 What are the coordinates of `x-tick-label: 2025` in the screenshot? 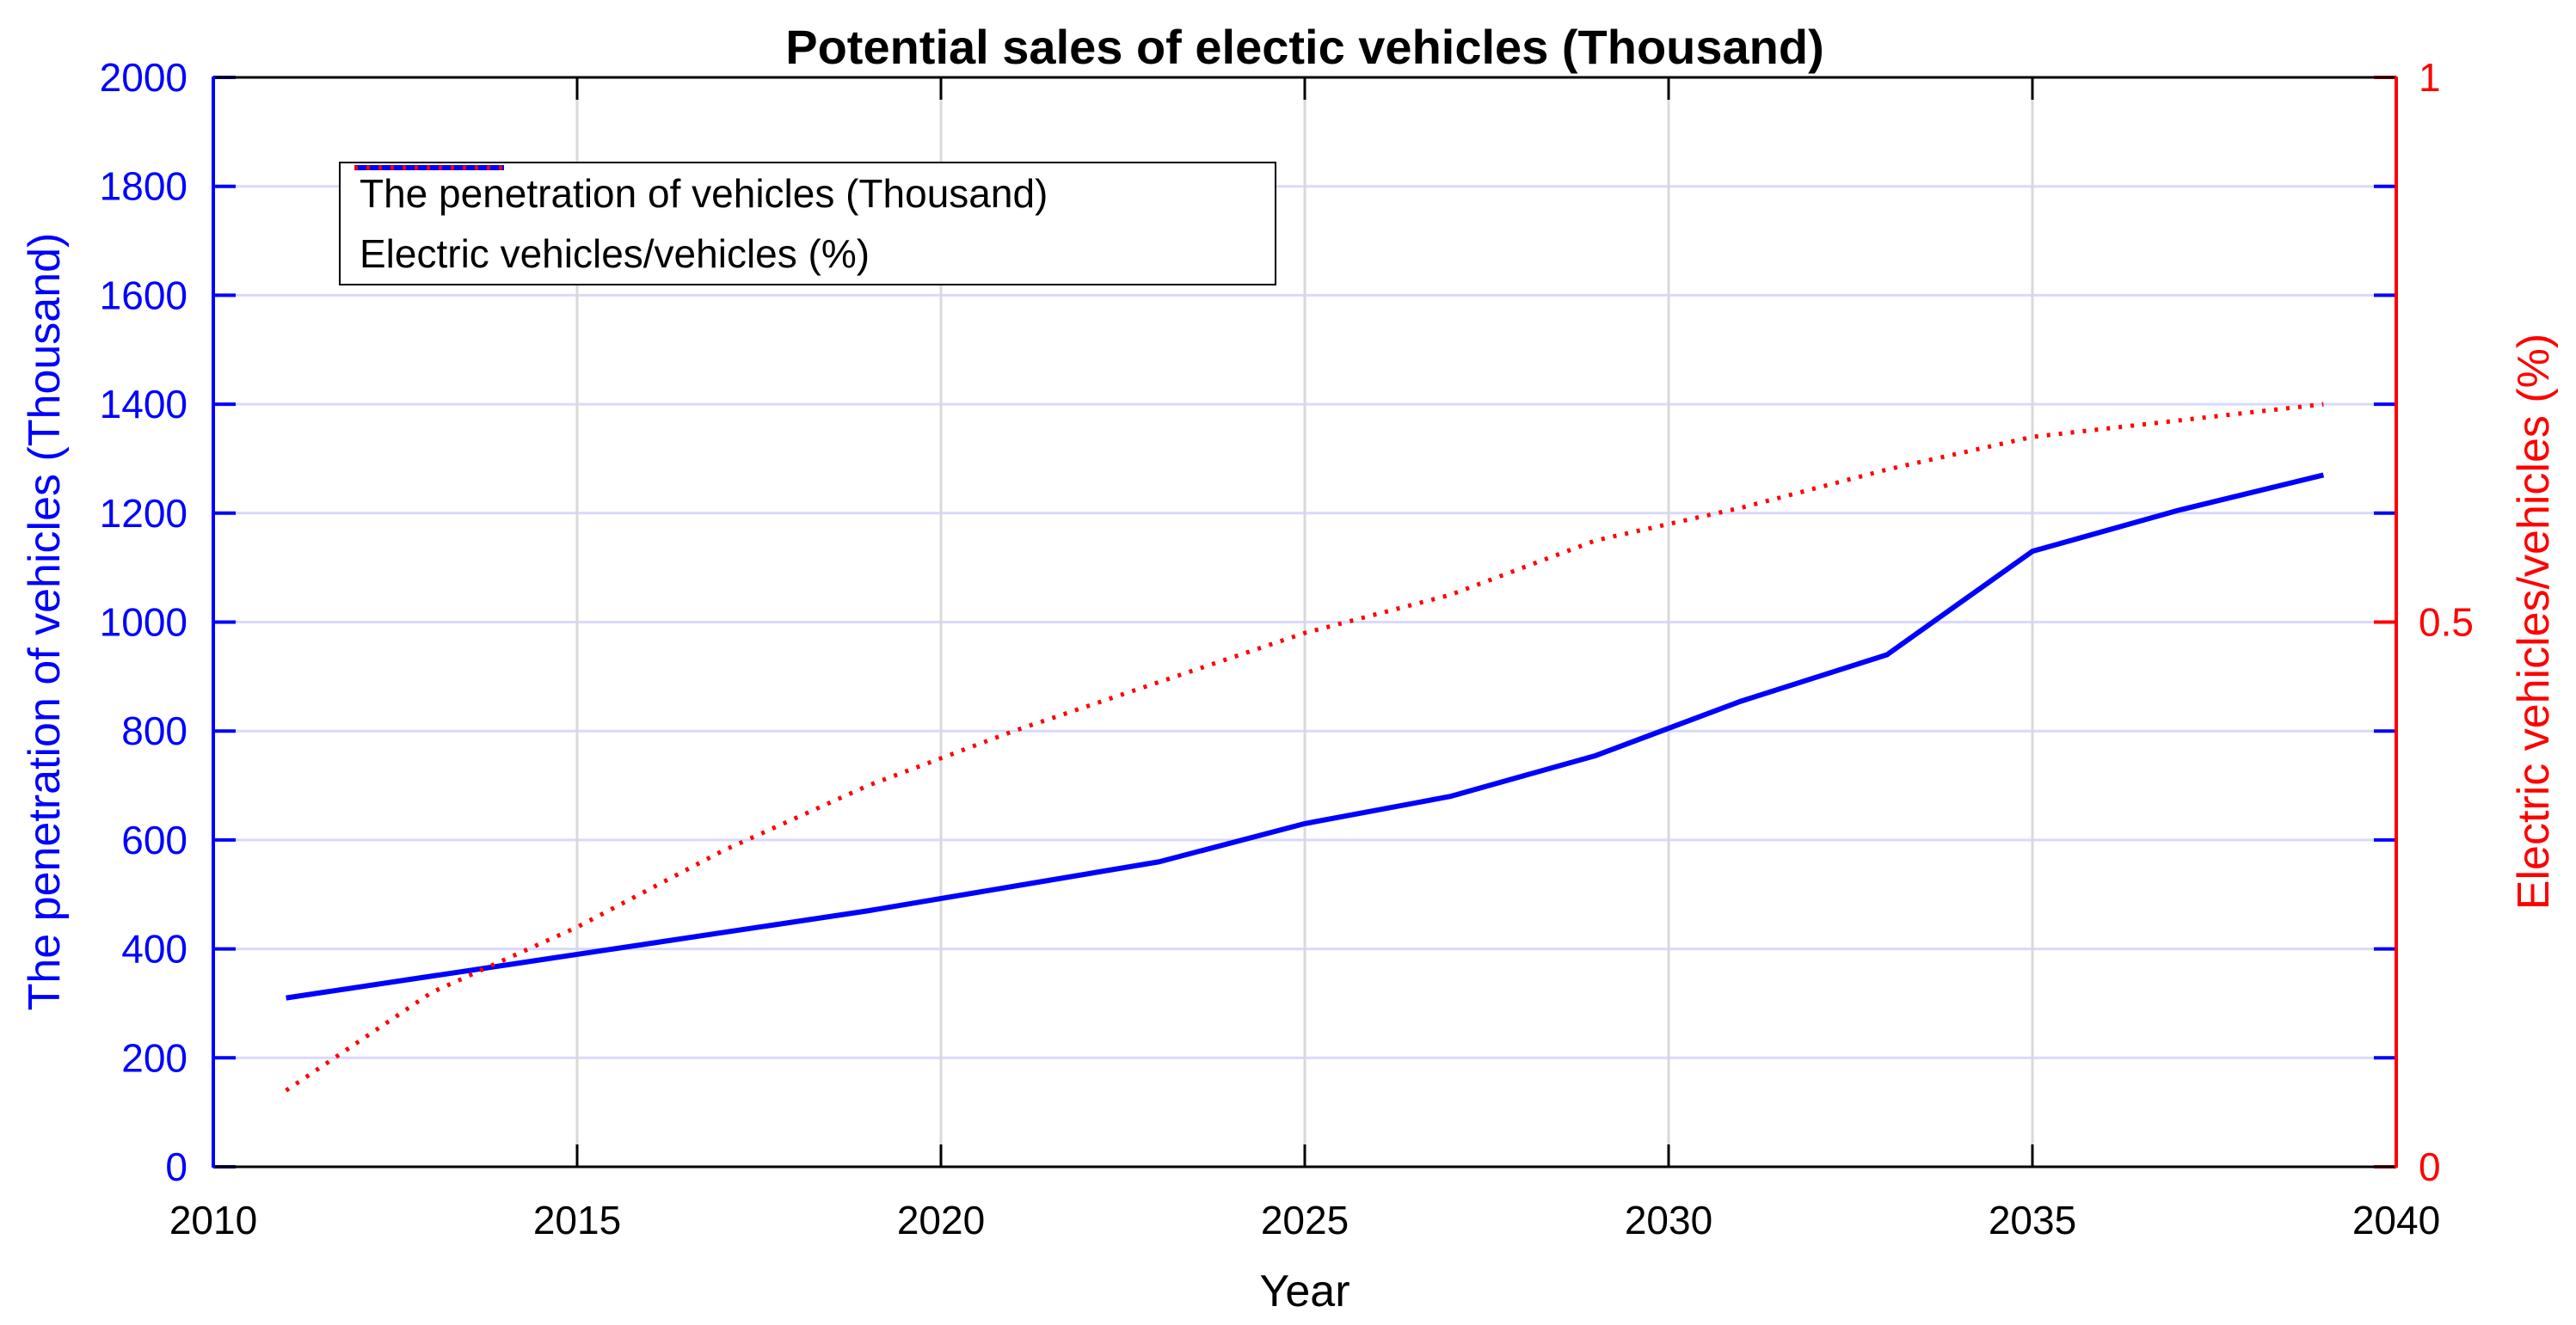 It's located at (1305, 1220).